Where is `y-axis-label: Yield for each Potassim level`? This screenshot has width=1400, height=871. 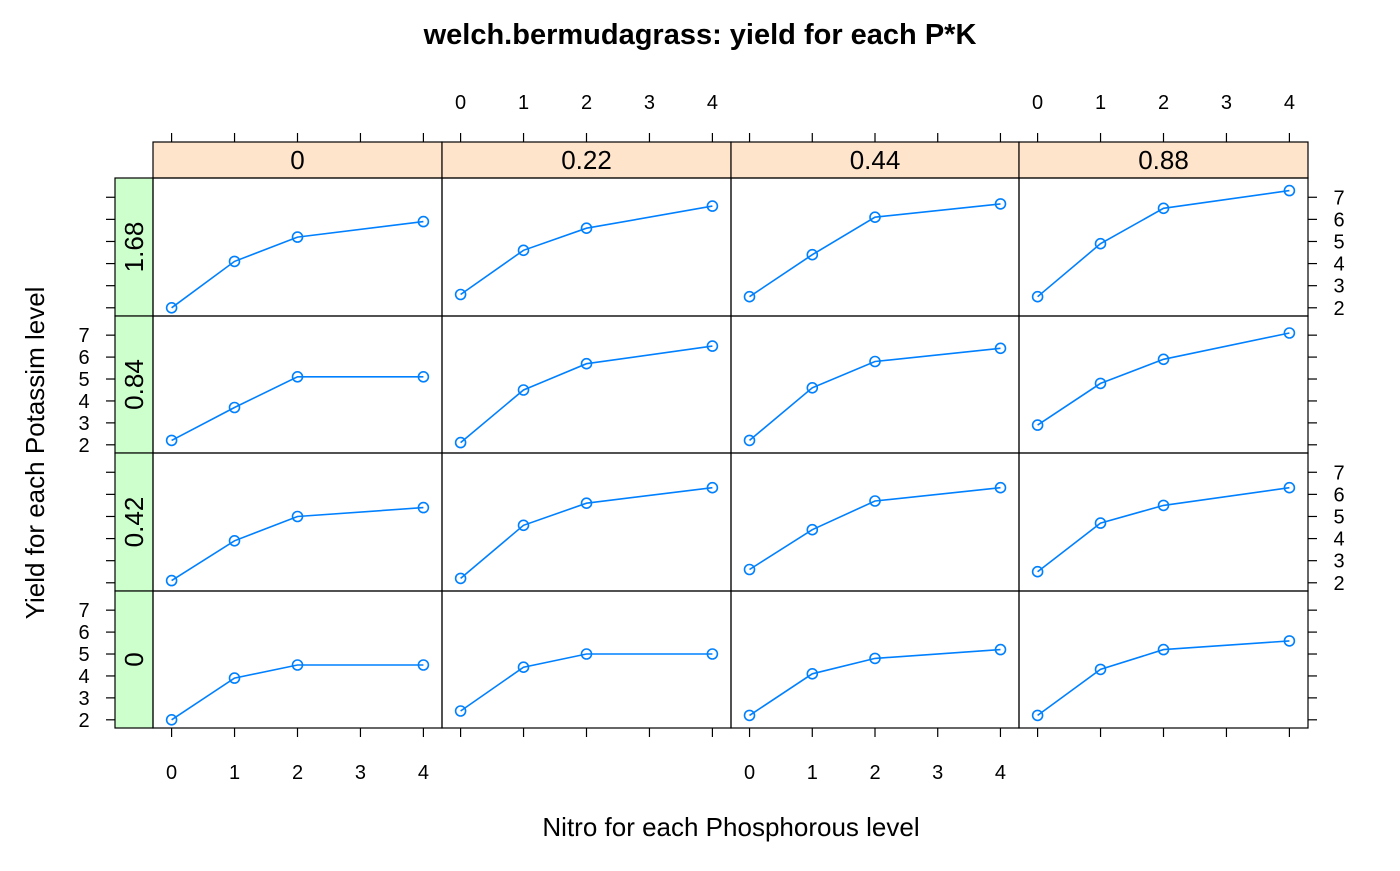 y-axis-label: Yield for each Potassim level is located at coordinates (35, 453).